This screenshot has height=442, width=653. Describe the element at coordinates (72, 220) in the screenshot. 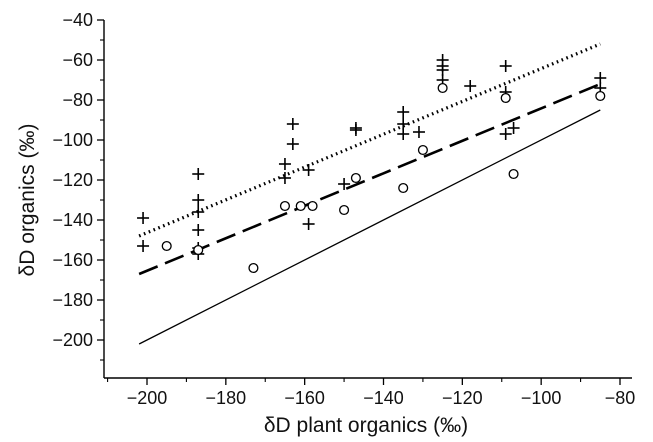

I see `y-tick-label: −140` at that location.